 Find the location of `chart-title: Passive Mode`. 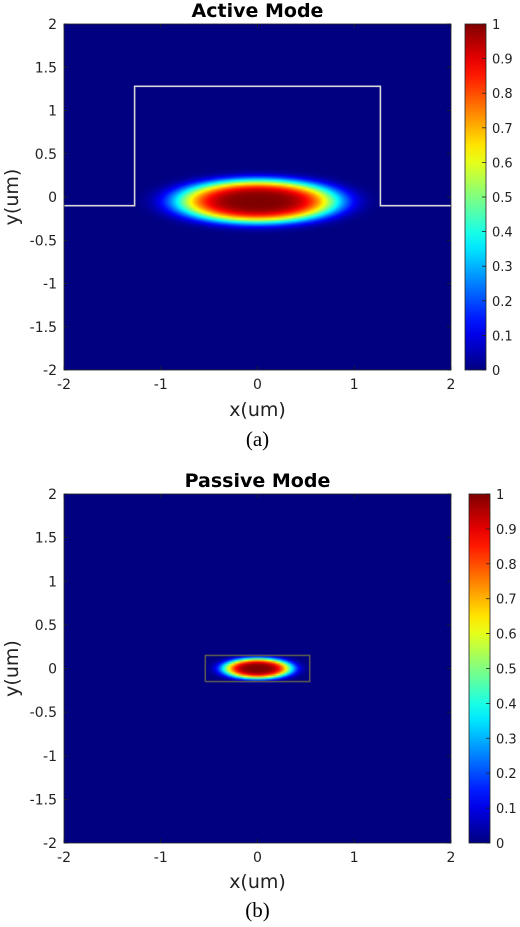

chart-title: Passive Mode is located at coordinates (258, 481).